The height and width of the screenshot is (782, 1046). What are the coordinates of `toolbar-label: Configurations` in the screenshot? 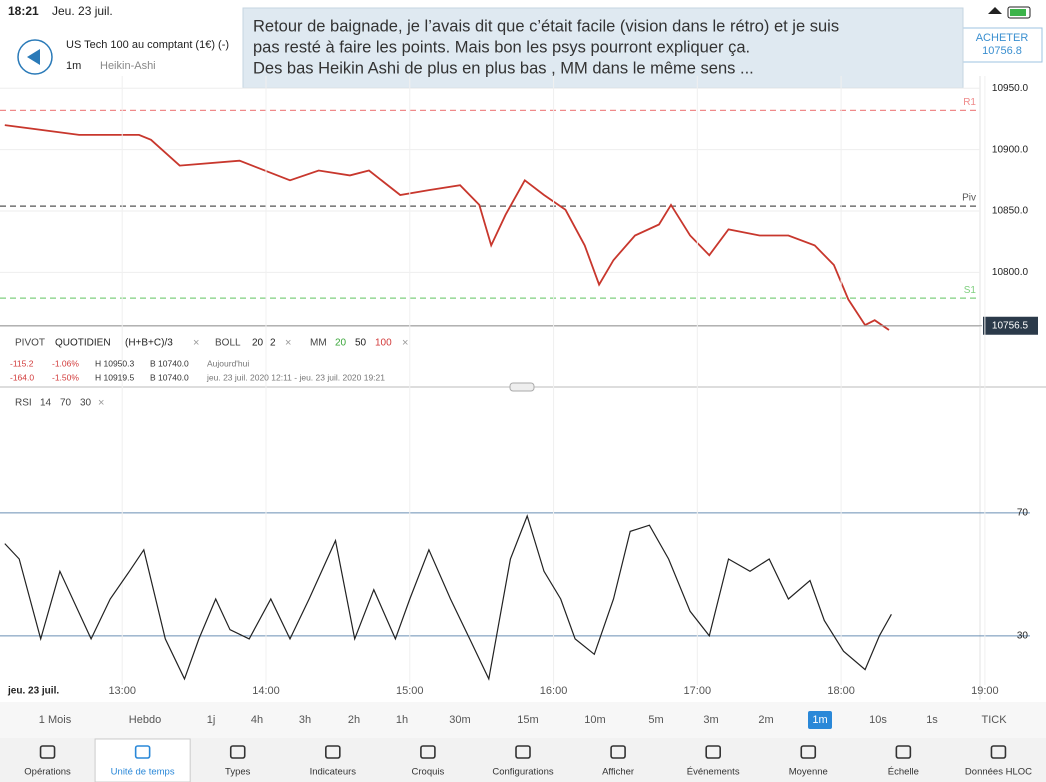 It's located at (523, 772).